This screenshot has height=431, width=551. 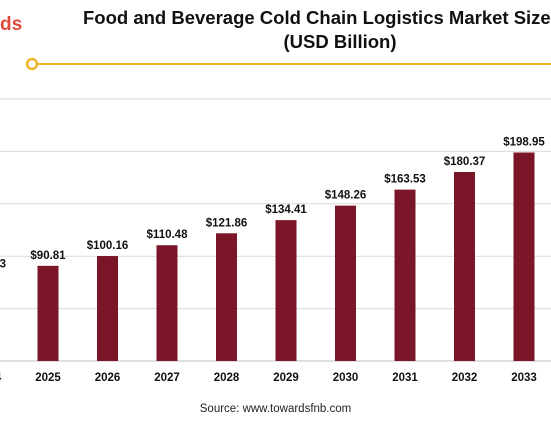 I want to click on x-tick-label-2026: 2026, so click(x=108, y=378).